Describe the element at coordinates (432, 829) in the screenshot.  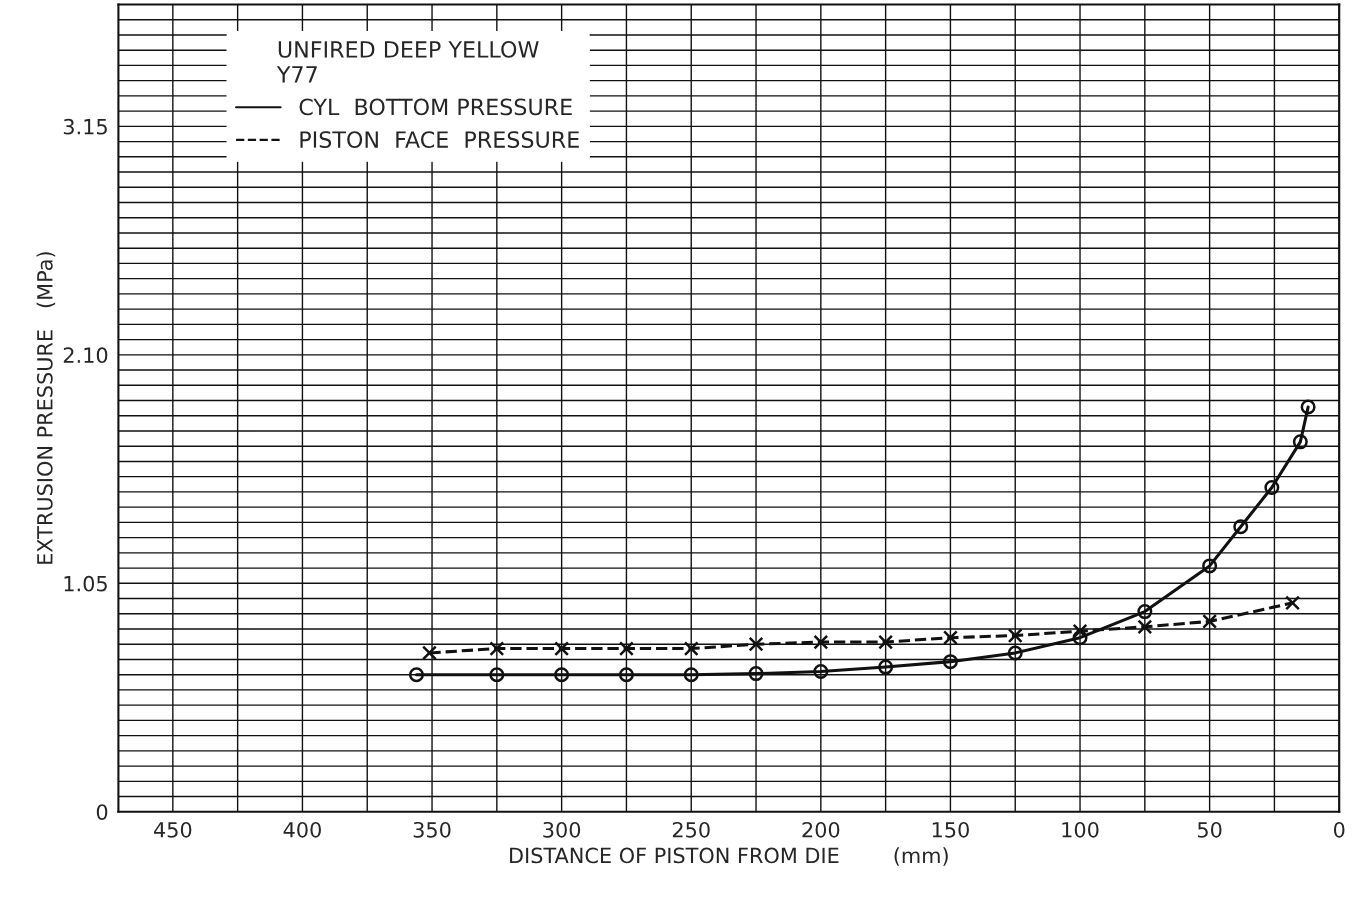
I see `x-tick-label: 350` at that location.